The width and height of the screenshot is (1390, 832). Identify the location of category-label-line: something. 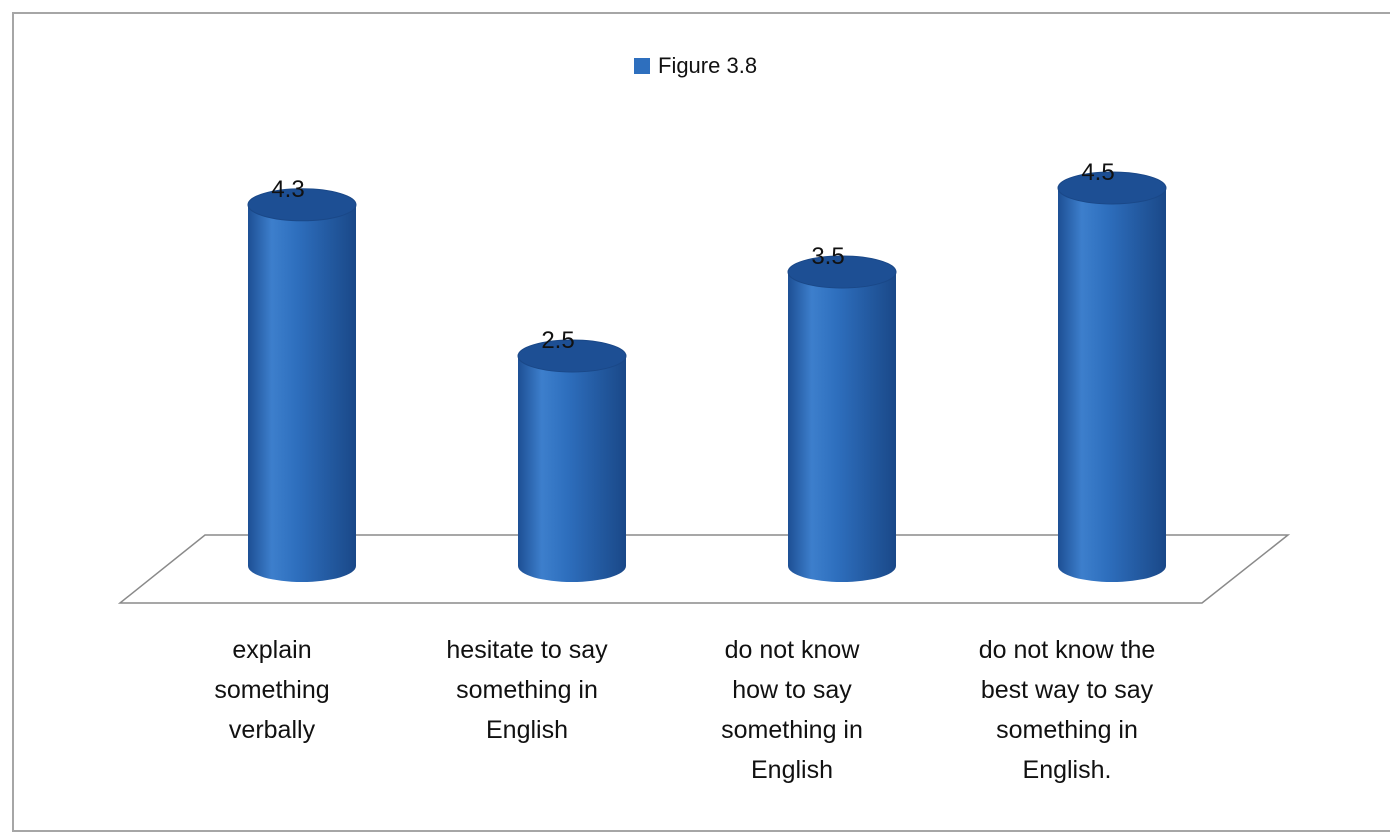
(271, 690).